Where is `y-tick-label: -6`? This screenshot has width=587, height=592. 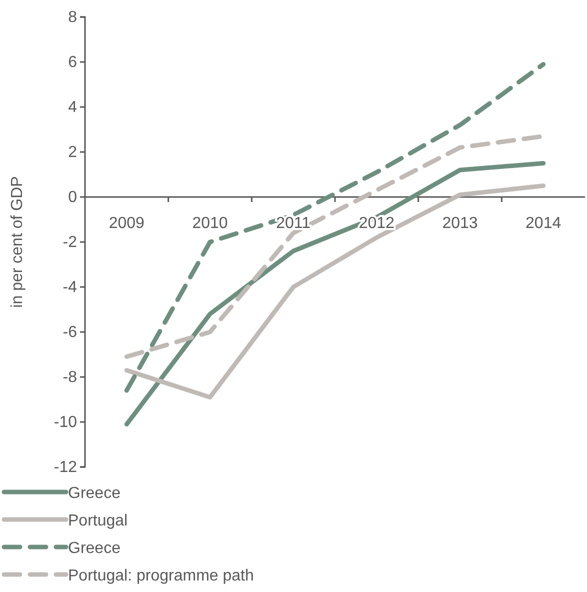 y-tick-label: -6 is located at coordinates (70, 333).